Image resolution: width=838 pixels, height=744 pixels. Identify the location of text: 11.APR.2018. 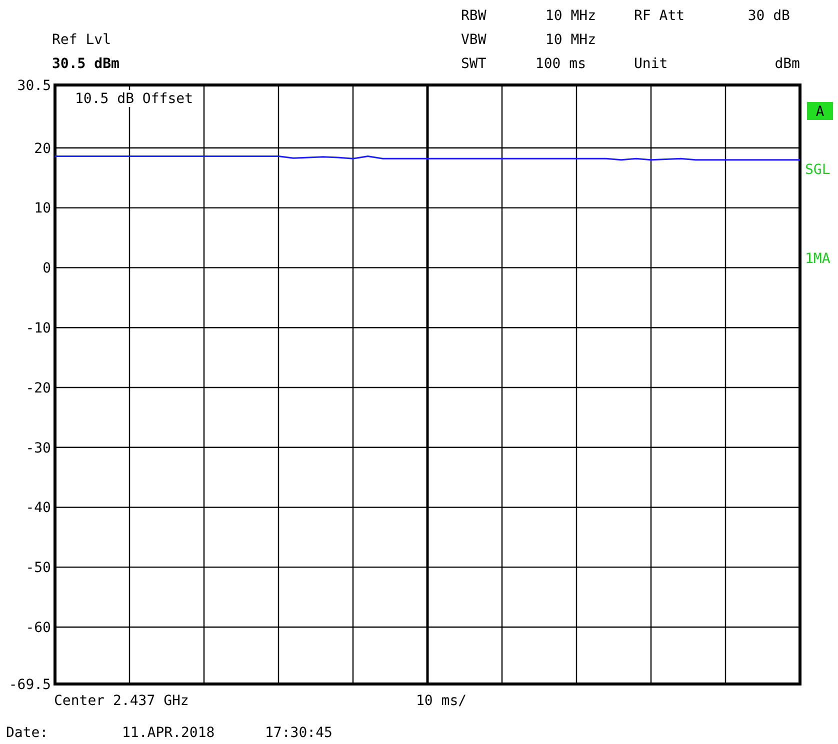
(168, 733).